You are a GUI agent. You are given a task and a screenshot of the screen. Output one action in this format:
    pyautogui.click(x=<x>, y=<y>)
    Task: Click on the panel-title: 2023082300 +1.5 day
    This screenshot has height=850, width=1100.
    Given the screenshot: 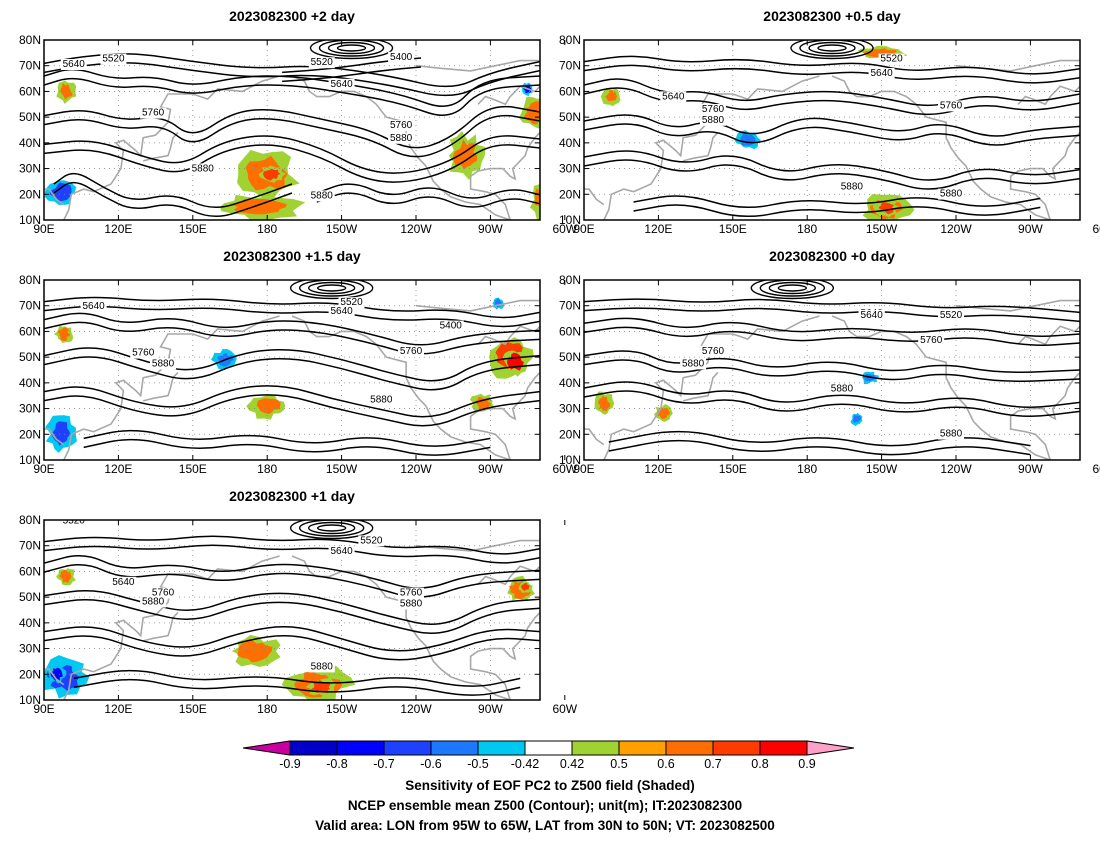 What is the action you would take?
    pyautogui.click(x=292, y=256)
    